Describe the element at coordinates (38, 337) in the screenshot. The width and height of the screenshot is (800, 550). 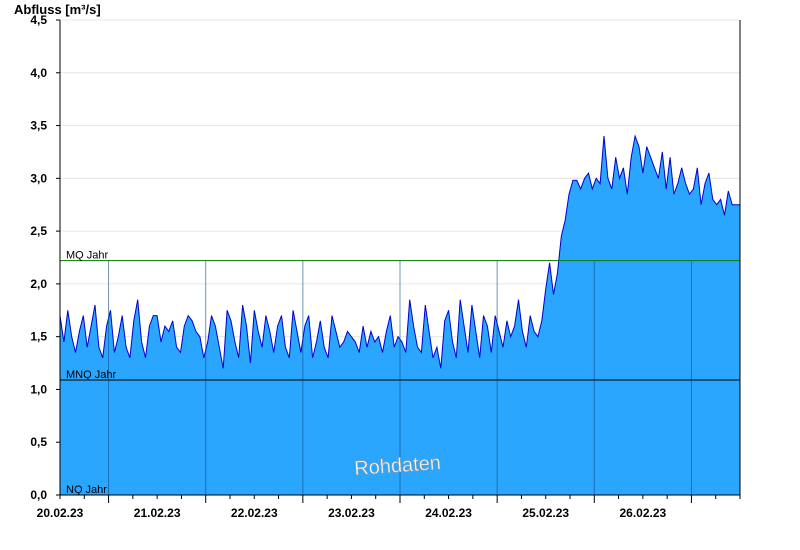
I see `y-tick-label: 1,5` at that location.